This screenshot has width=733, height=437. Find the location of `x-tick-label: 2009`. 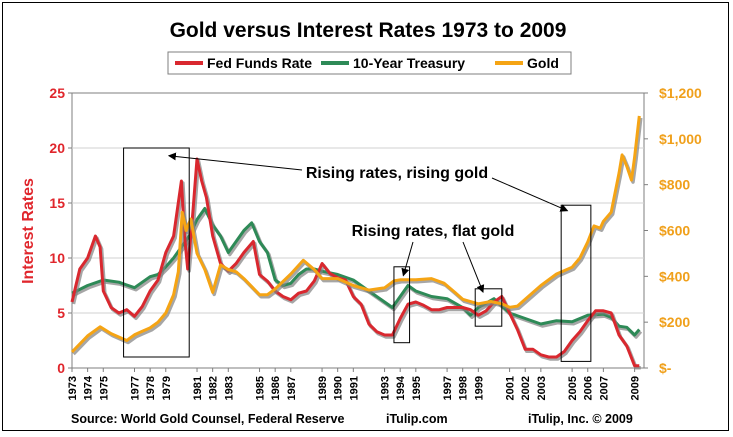

x-tick-label: 2009 is located at coordinates (636, 388).